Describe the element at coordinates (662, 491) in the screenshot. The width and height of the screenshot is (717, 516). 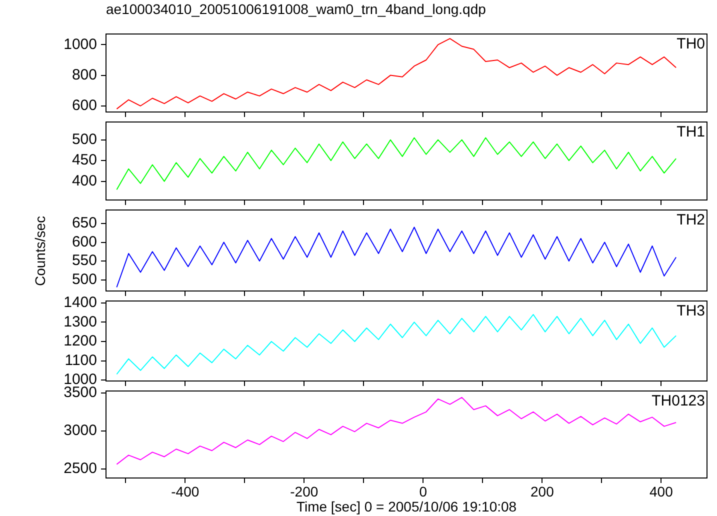
I see `x-tick-label: 400` at that location.